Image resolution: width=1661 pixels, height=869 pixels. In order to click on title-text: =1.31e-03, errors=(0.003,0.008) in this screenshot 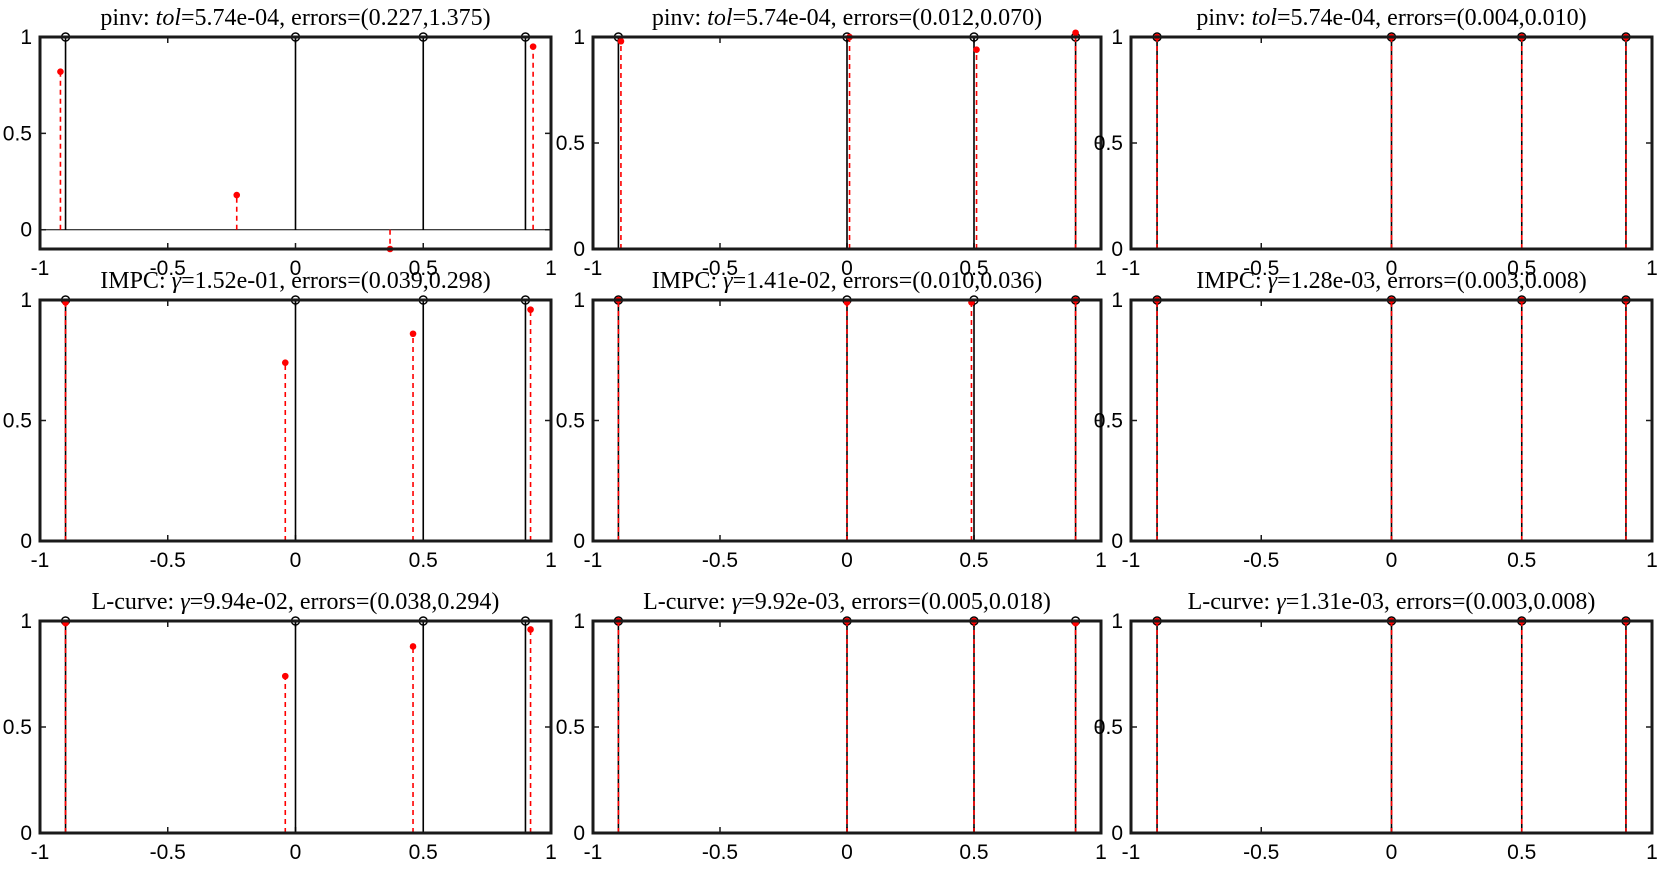, I will do `click(1441, 602)`.